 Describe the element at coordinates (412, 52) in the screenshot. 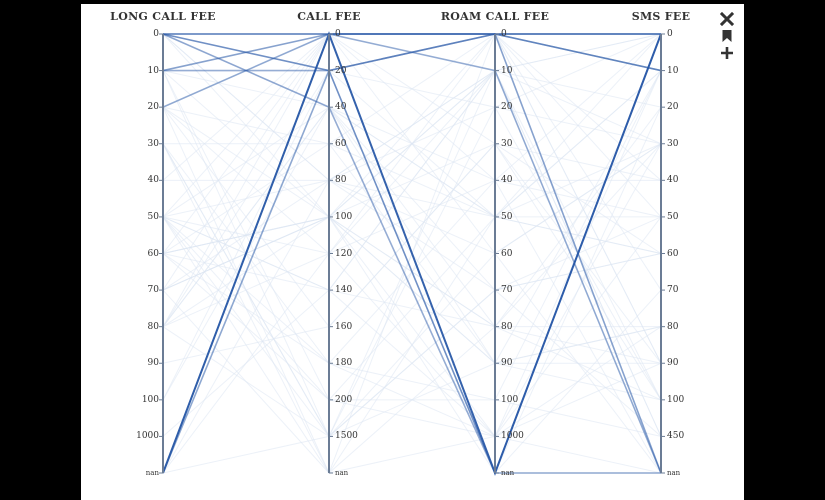

I see `highlighted-record-line` at that location.